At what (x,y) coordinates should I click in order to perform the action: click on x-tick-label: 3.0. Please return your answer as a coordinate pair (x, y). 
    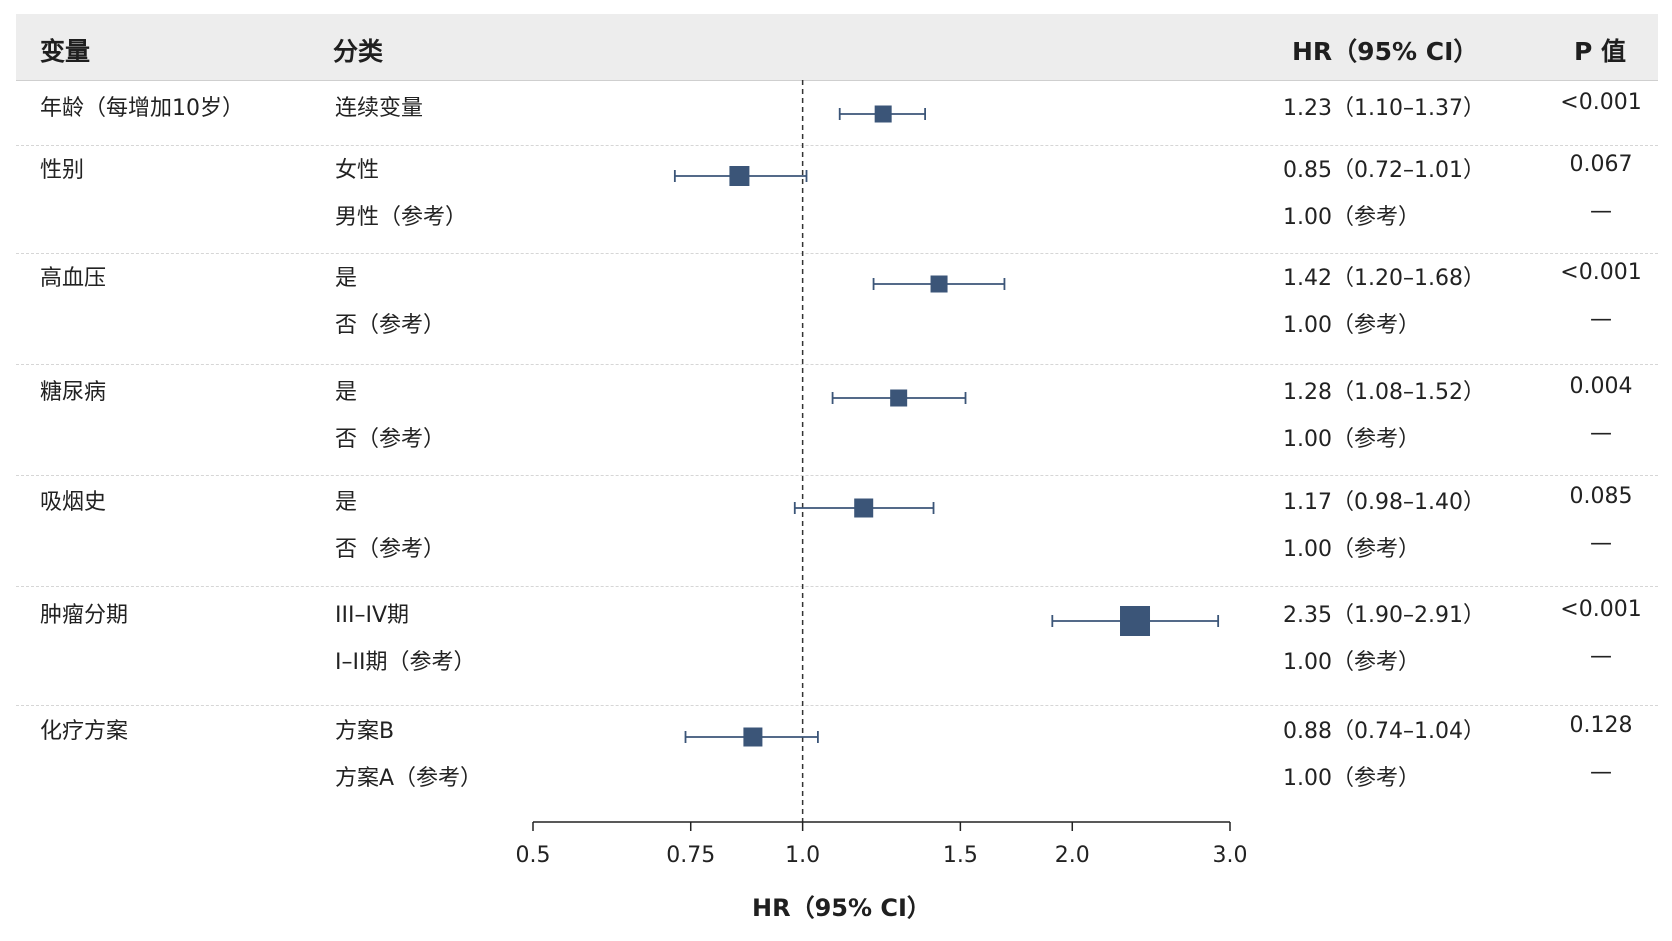
    Looking at the image, I should click on (1230, 855).